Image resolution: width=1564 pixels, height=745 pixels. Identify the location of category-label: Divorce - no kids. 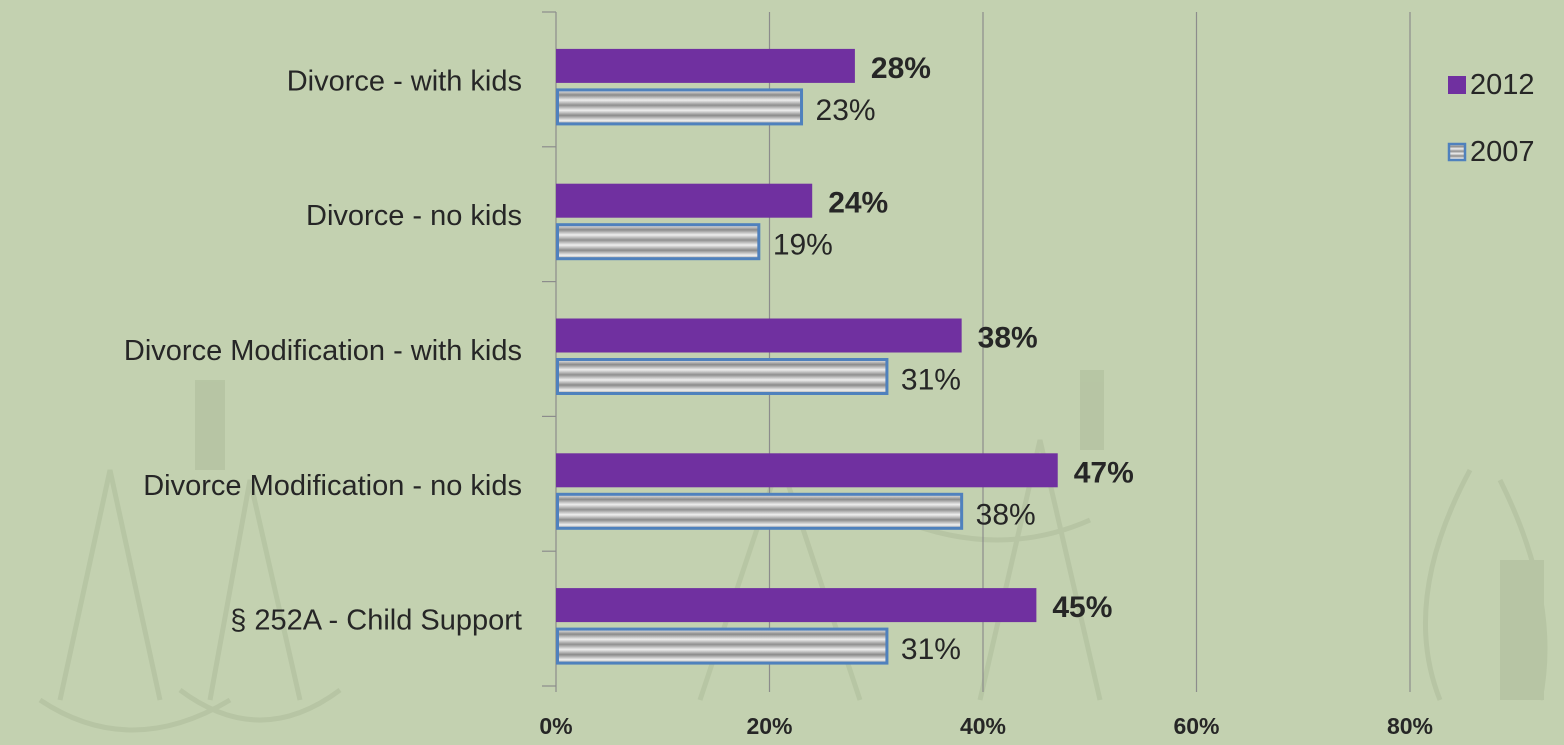
(414, 216).